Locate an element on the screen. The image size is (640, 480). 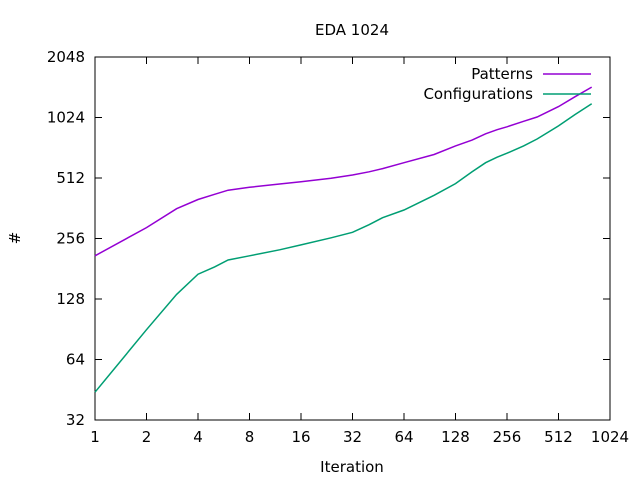
y-tick-label: 64 is located at coordinates (75, 360).